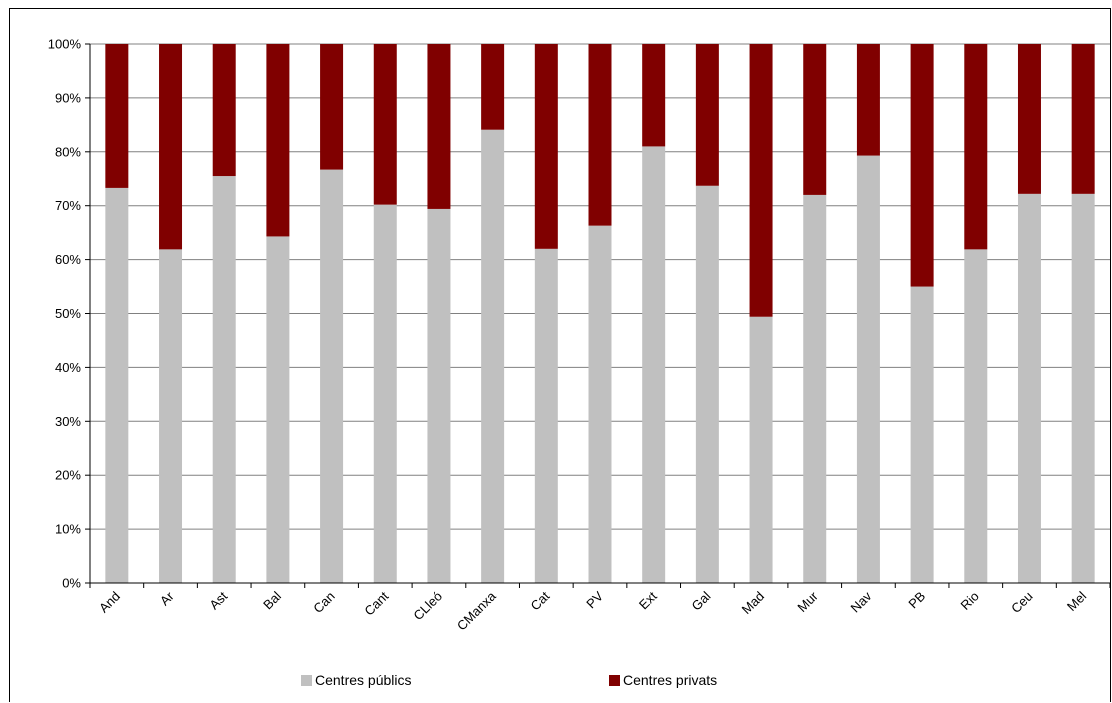 The height and width of the screenshot is (703, 1112). I want to click on x-tick-label: CManxa, so click(476, 610).